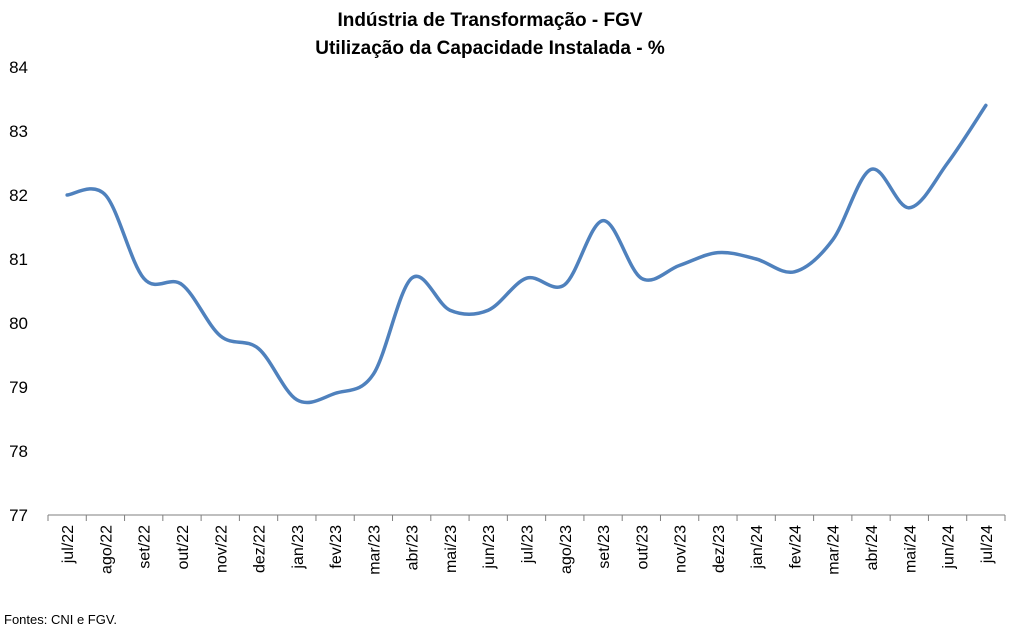 The width and height of the screenshot is (1013, 632). What do you see at coordinates (183, 547) in the screenshot?
I see `x-tick-label: out/22` at bounding box center [183, 547].